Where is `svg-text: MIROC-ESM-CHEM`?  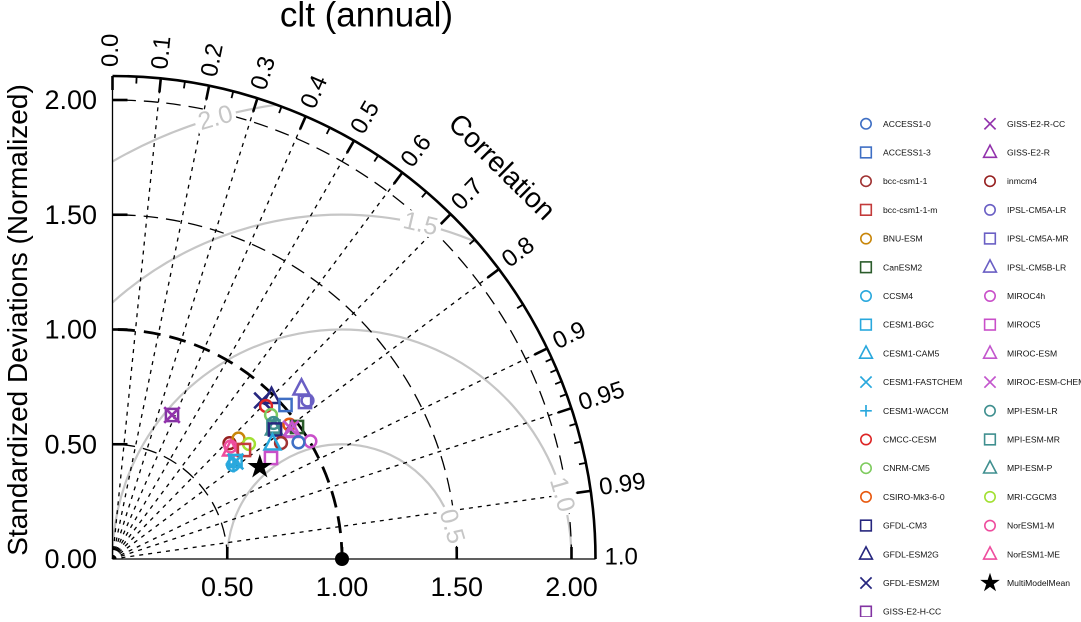 svg-text: MIROC-ESM-CHEM is located at coordinates (1044, 382).